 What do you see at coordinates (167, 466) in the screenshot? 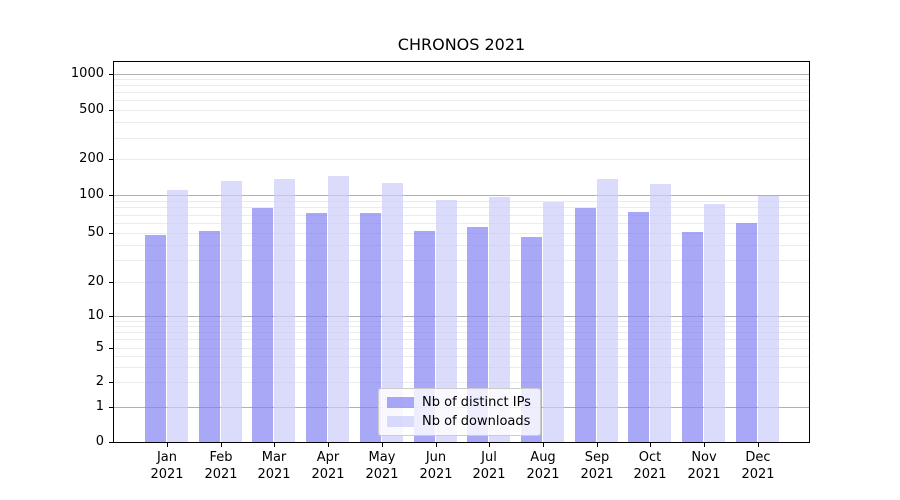
I see `x-tick-label: Jan 2021` at bounding box center [167, 466].